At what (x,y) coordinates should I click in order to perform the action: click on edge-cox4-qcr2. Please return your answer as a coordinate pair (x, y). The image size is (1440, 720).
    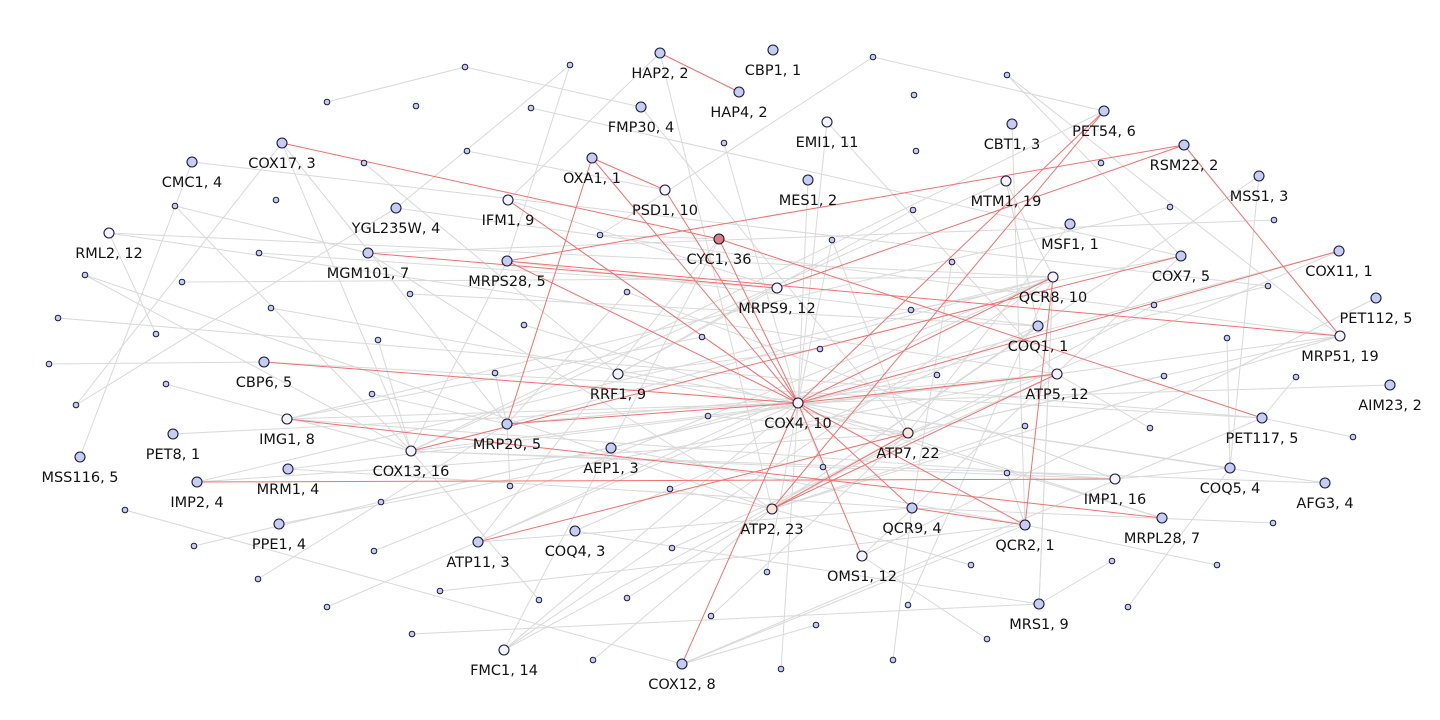
    Looking at the image, I should click on (911, 464).